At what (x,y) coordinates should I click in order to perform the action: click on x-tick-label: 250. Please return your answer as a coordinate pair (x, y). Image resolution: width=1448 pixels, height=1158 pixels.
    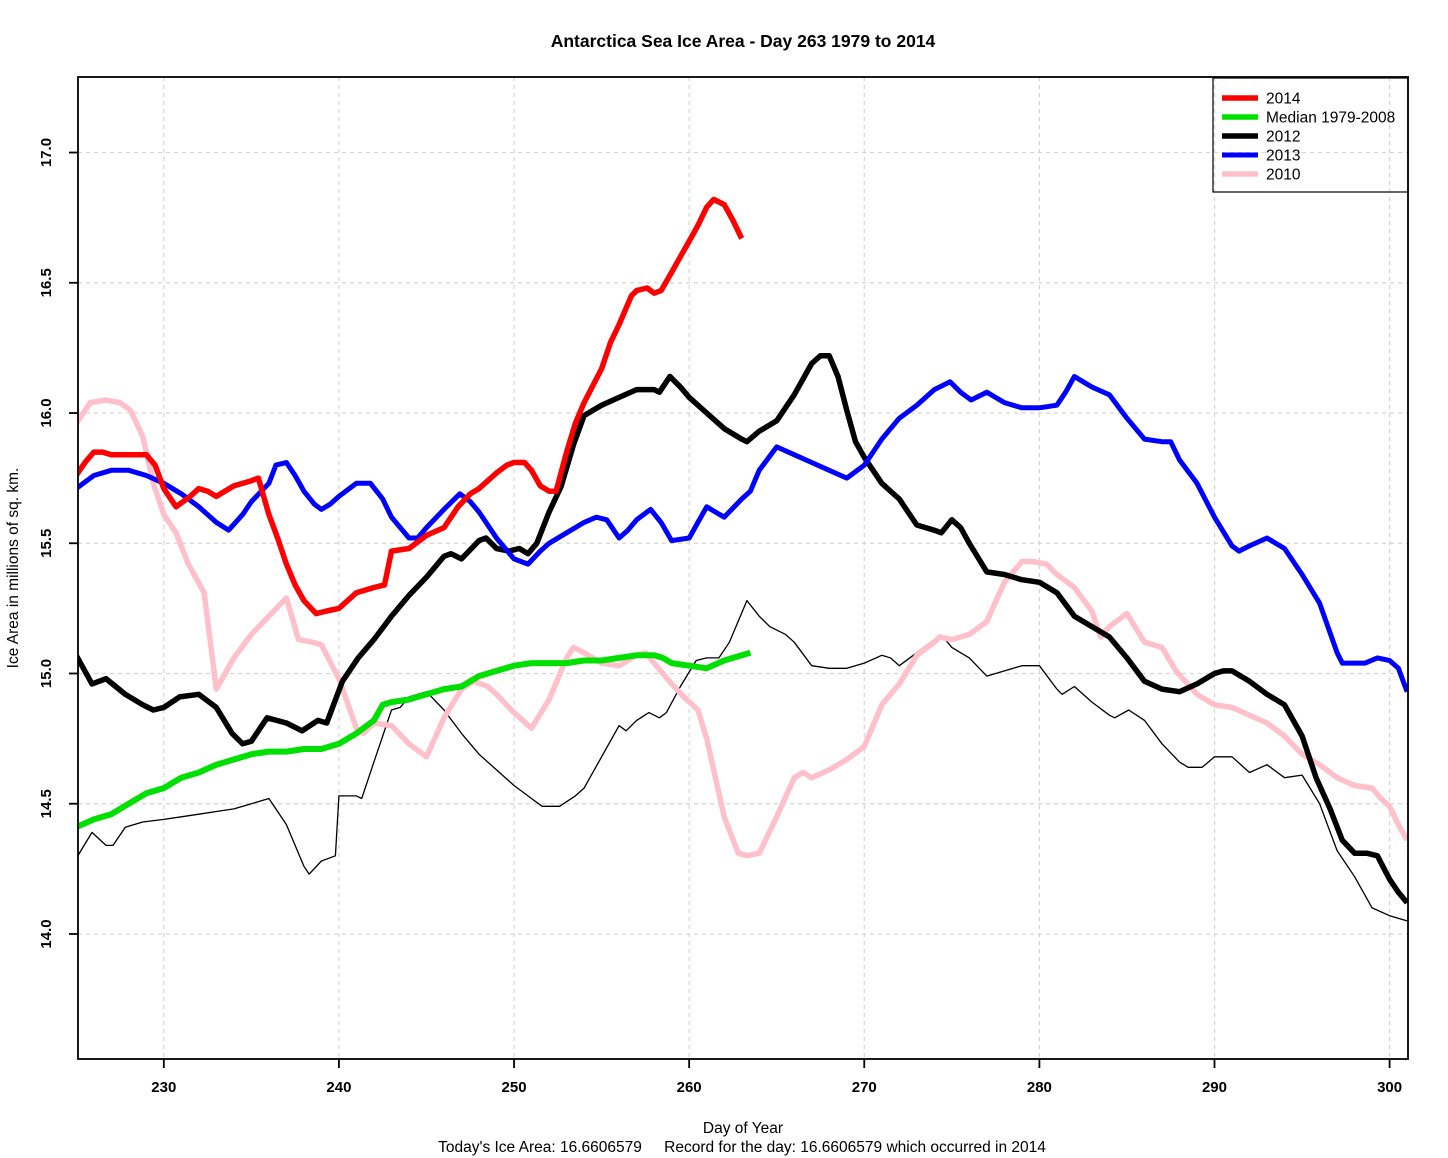
    Looking at the image, I should click on (514, 1087).